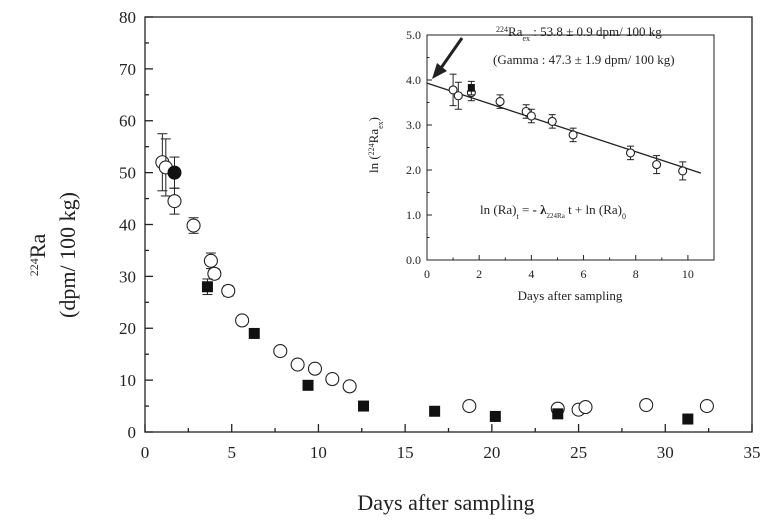 This screenshot has width=766, height=529. What do you see at coordinates (556, 216) in the screenshot?
I see `inset-equation-lambda-sub: 224Ra` at bounding box center [556, 216].